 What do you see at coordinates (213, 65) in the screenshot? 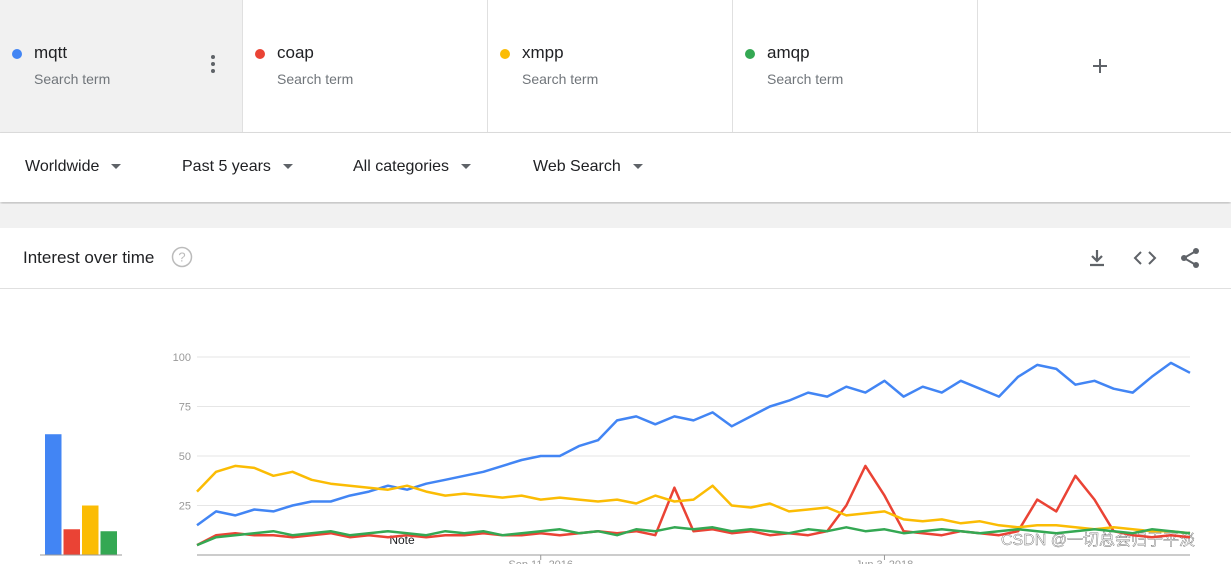
I see `more-menu` at bounding box center [213, 65].